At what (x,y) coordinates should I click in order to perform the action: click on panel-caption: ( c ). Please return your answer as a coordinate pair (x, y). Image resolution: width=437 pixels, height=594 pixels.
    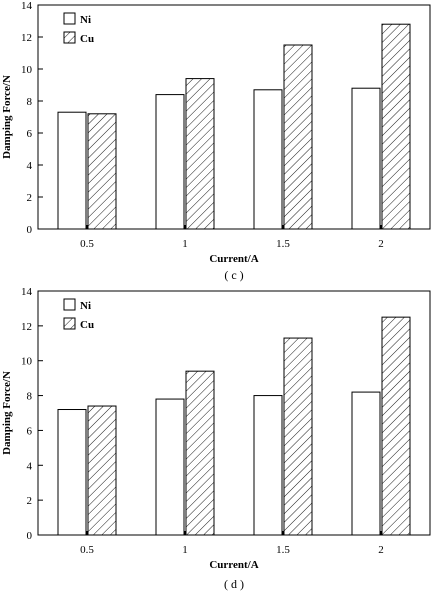
    Looking at the image, I should click on (233, 275).